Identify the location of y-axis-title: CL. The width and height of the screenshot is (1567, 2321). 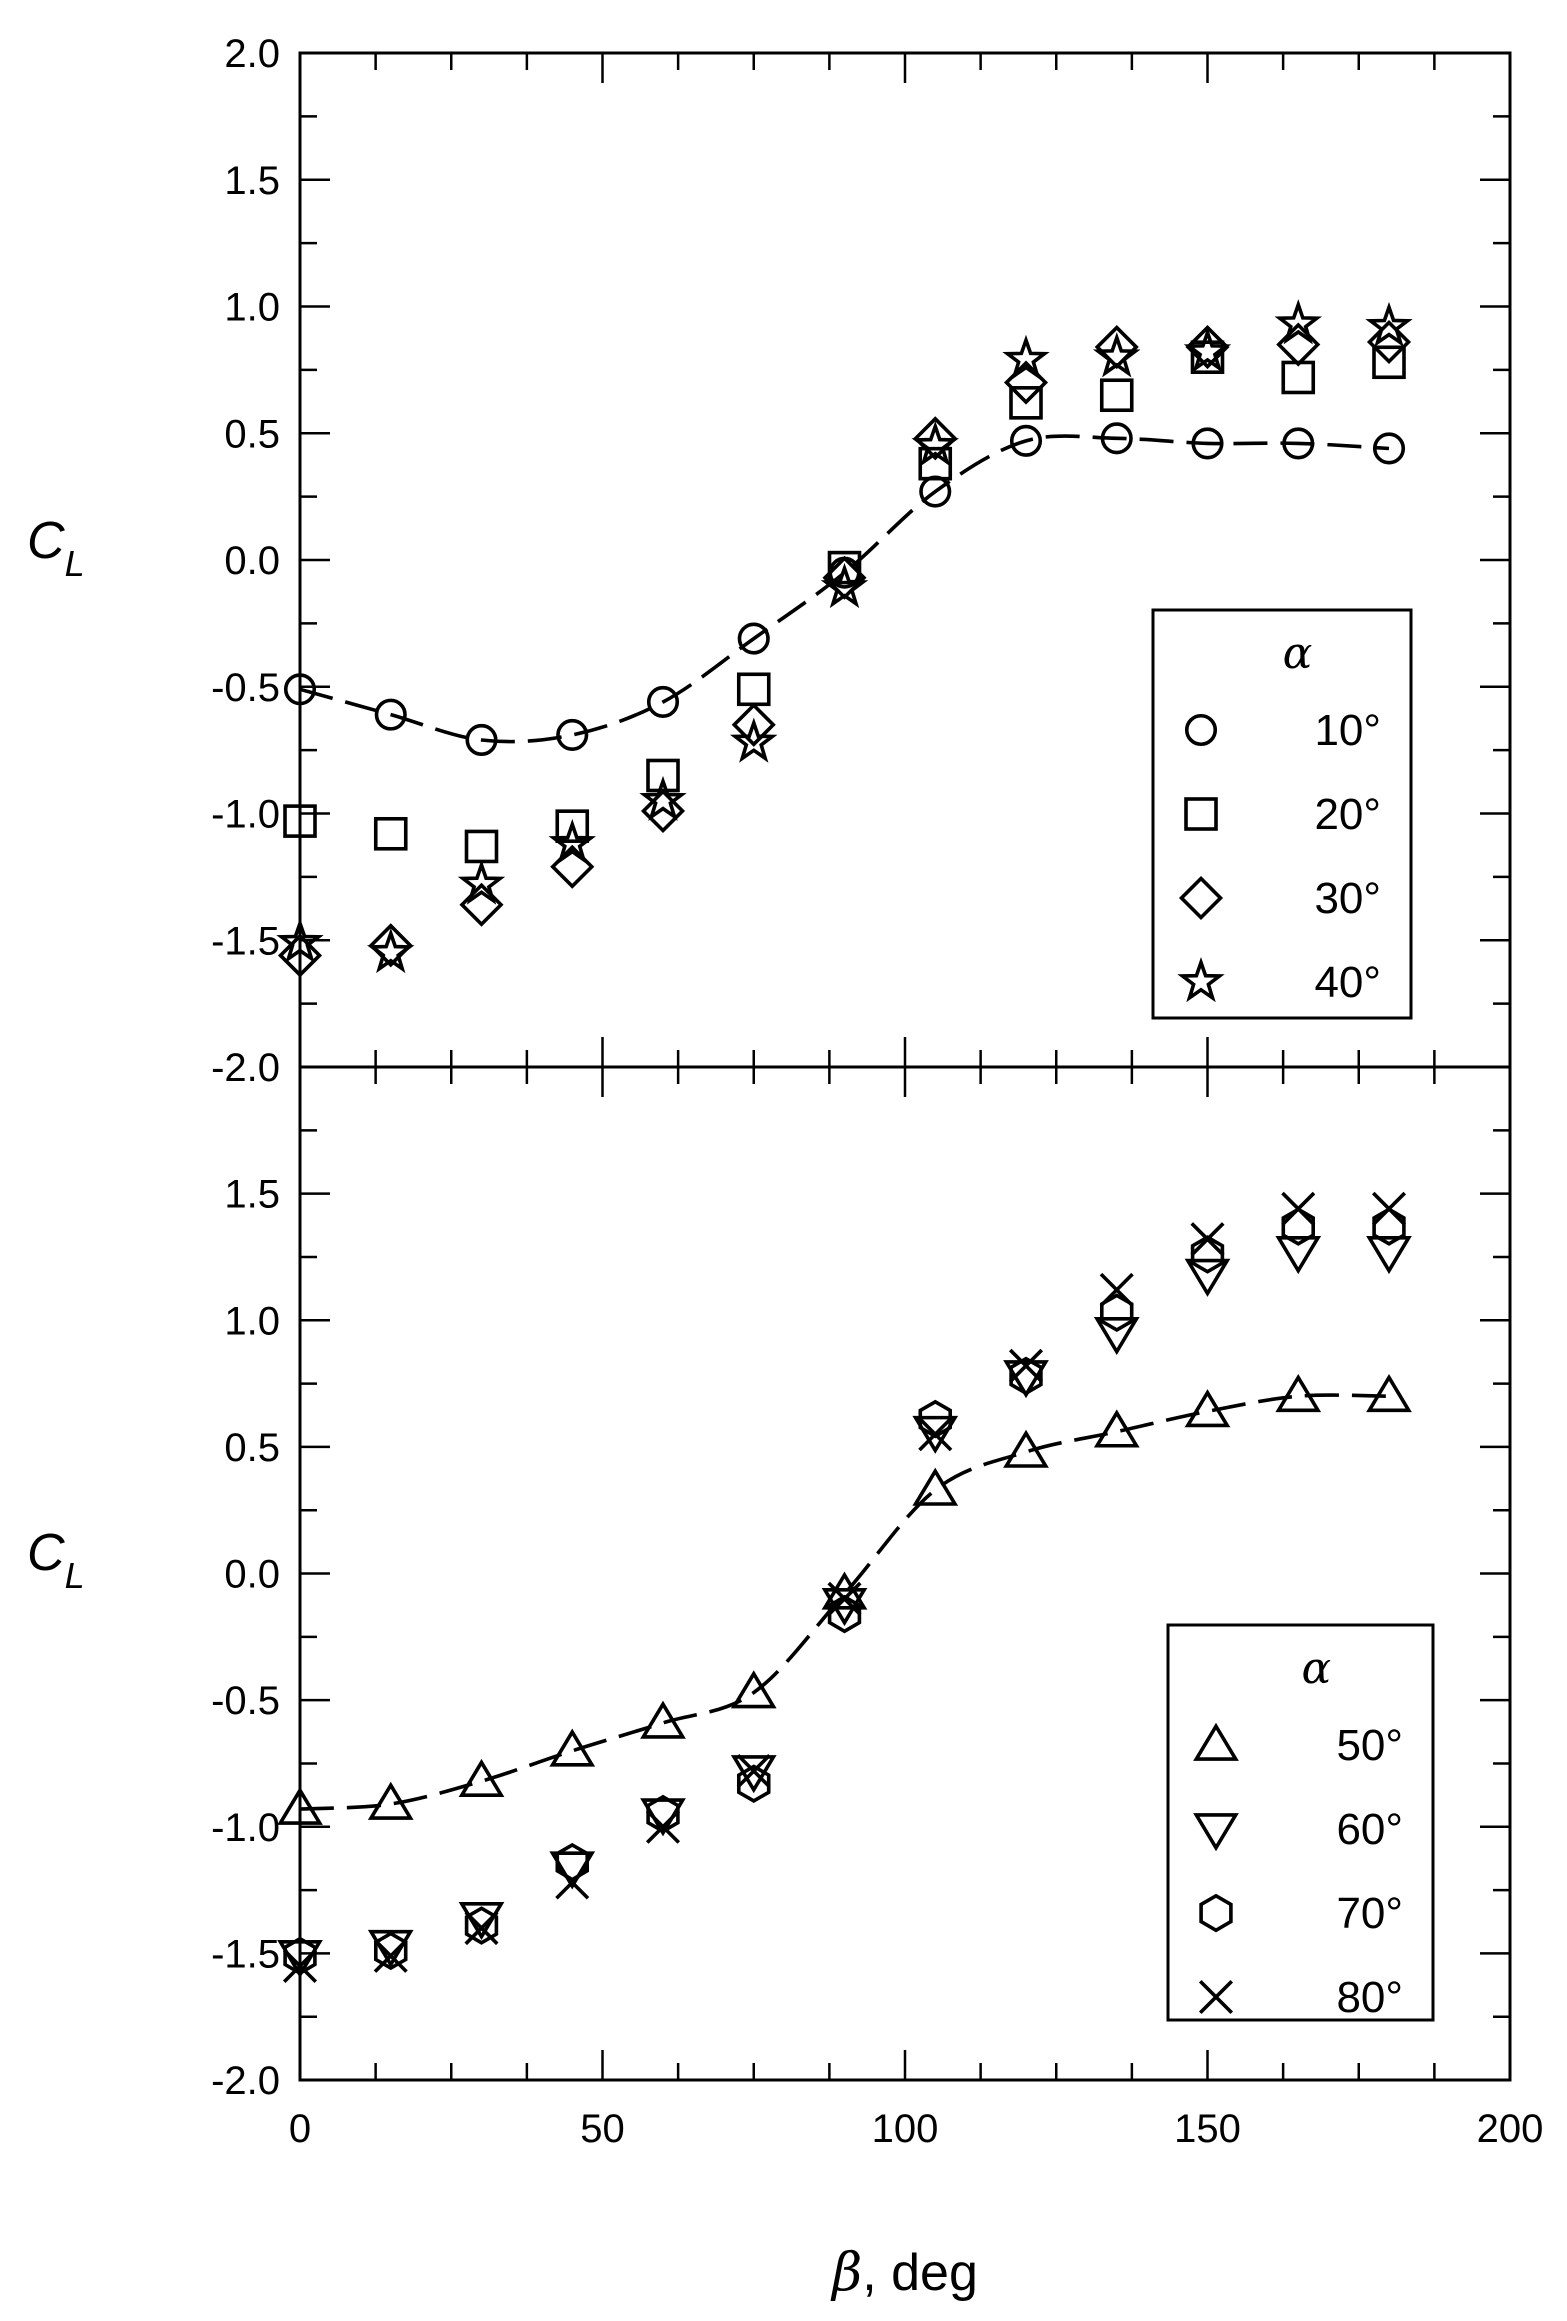
(56, 1560).